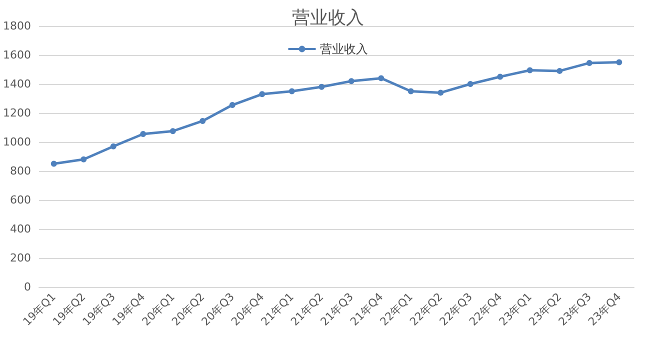  I want to click on y-tick-label: 1400, so click(16, 84).